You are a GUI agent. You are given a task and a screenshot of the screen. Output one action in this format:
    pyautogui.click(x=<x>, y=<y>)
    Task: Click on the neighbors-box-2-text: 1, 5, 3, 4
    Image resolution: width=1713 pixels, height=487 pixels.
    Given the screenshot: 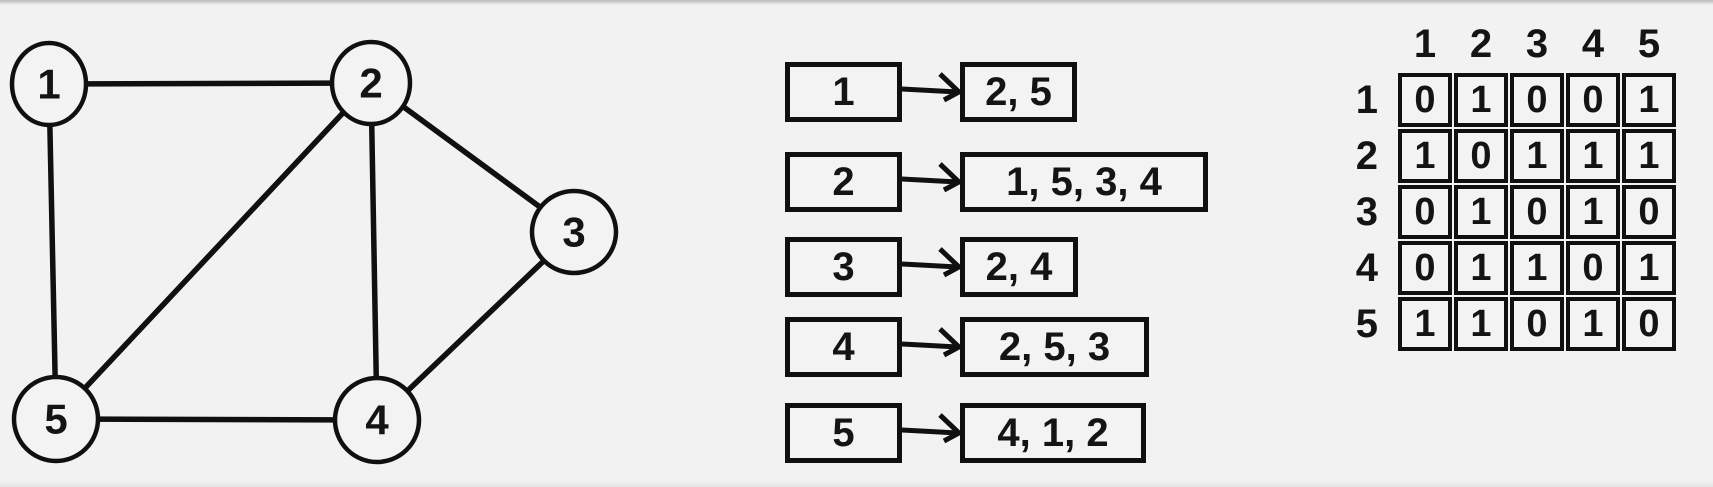 What is the action you would take?
    pyautogui.click(x=1084, y=181)
    